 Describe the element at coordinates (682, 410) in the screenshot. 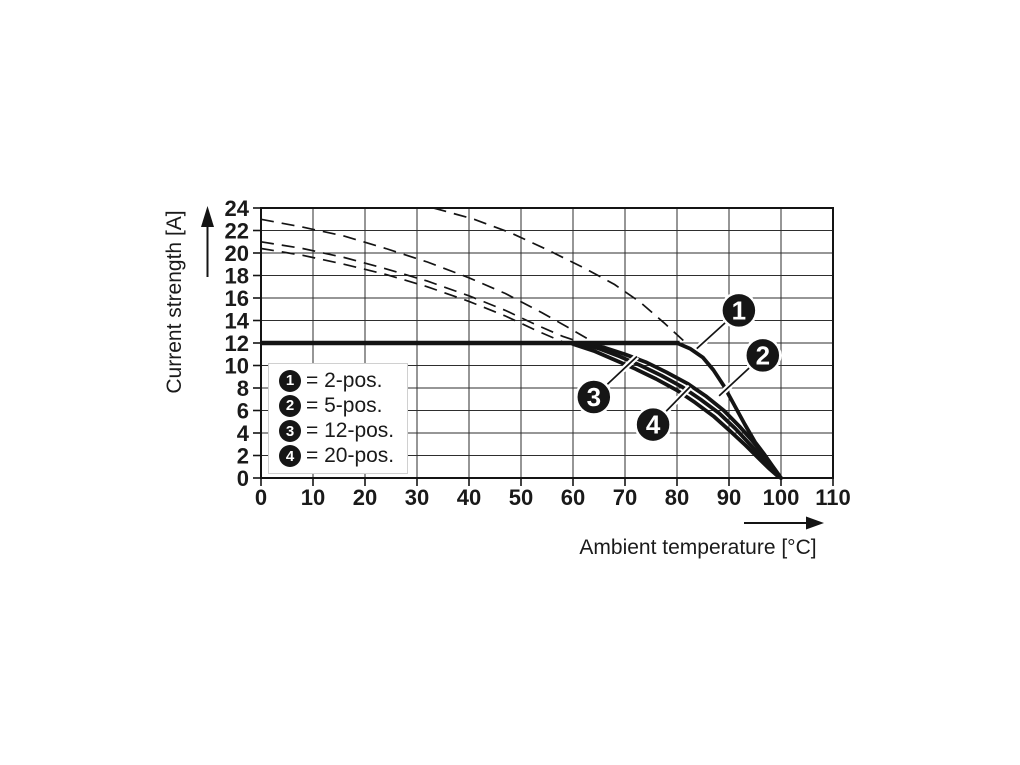

I see `series-derated-5pos-line` at that location.